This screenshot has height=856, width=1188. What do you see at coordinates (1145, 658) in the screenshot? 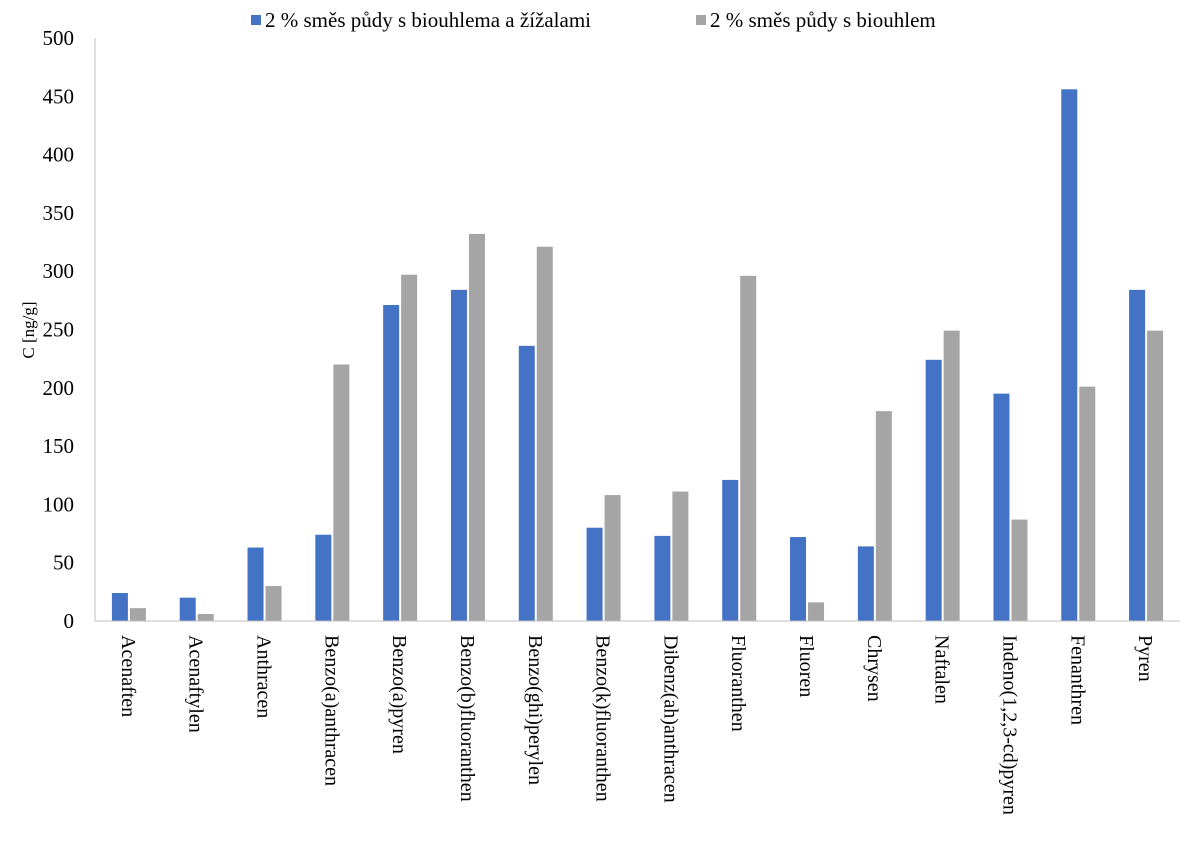
I see `x-category-label: Pyren` at bounding box center [1145, 658].